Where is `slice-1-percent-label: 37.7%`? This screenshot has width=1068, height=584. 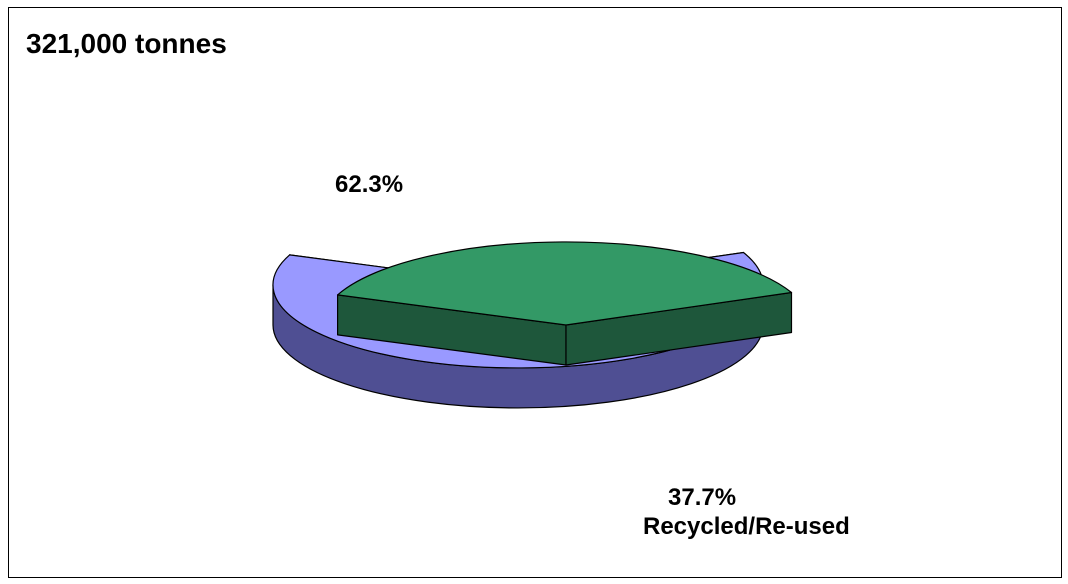 slice-1-percent-label: 37.7% is located at coordinates (702, 497).